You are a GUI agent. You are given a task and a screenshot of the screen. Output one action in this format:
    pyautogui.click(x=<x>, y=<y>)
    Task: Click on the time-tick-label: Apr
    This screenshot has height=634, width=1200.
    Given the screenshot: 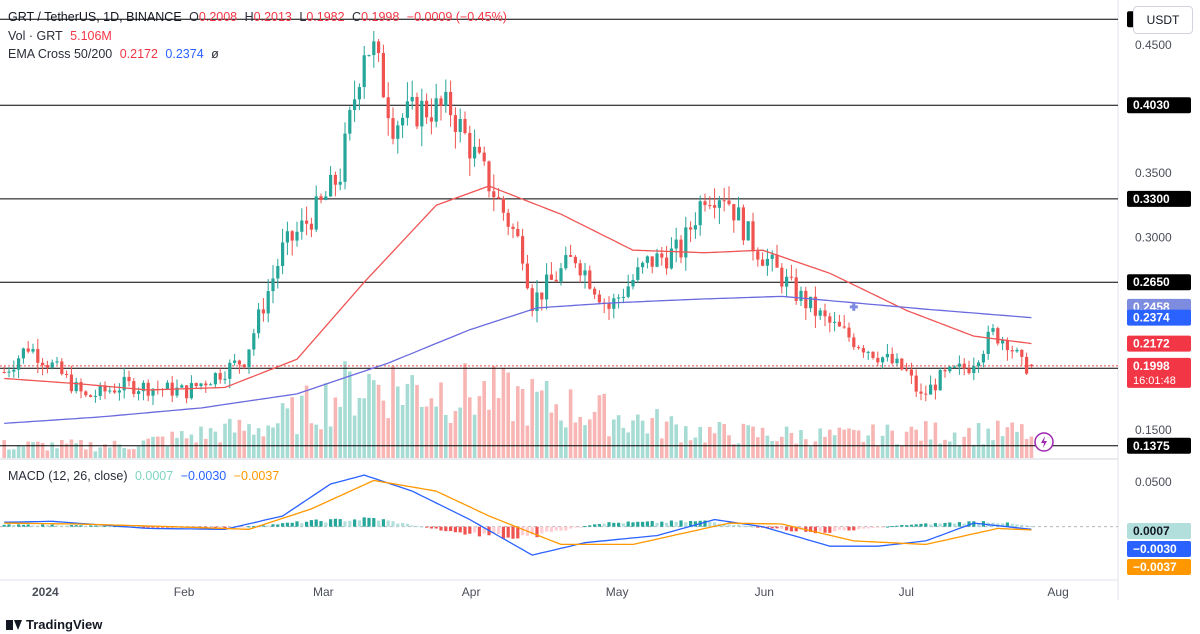 What is the action you would take?
    pyautogui.click(x=471, y=592)
    